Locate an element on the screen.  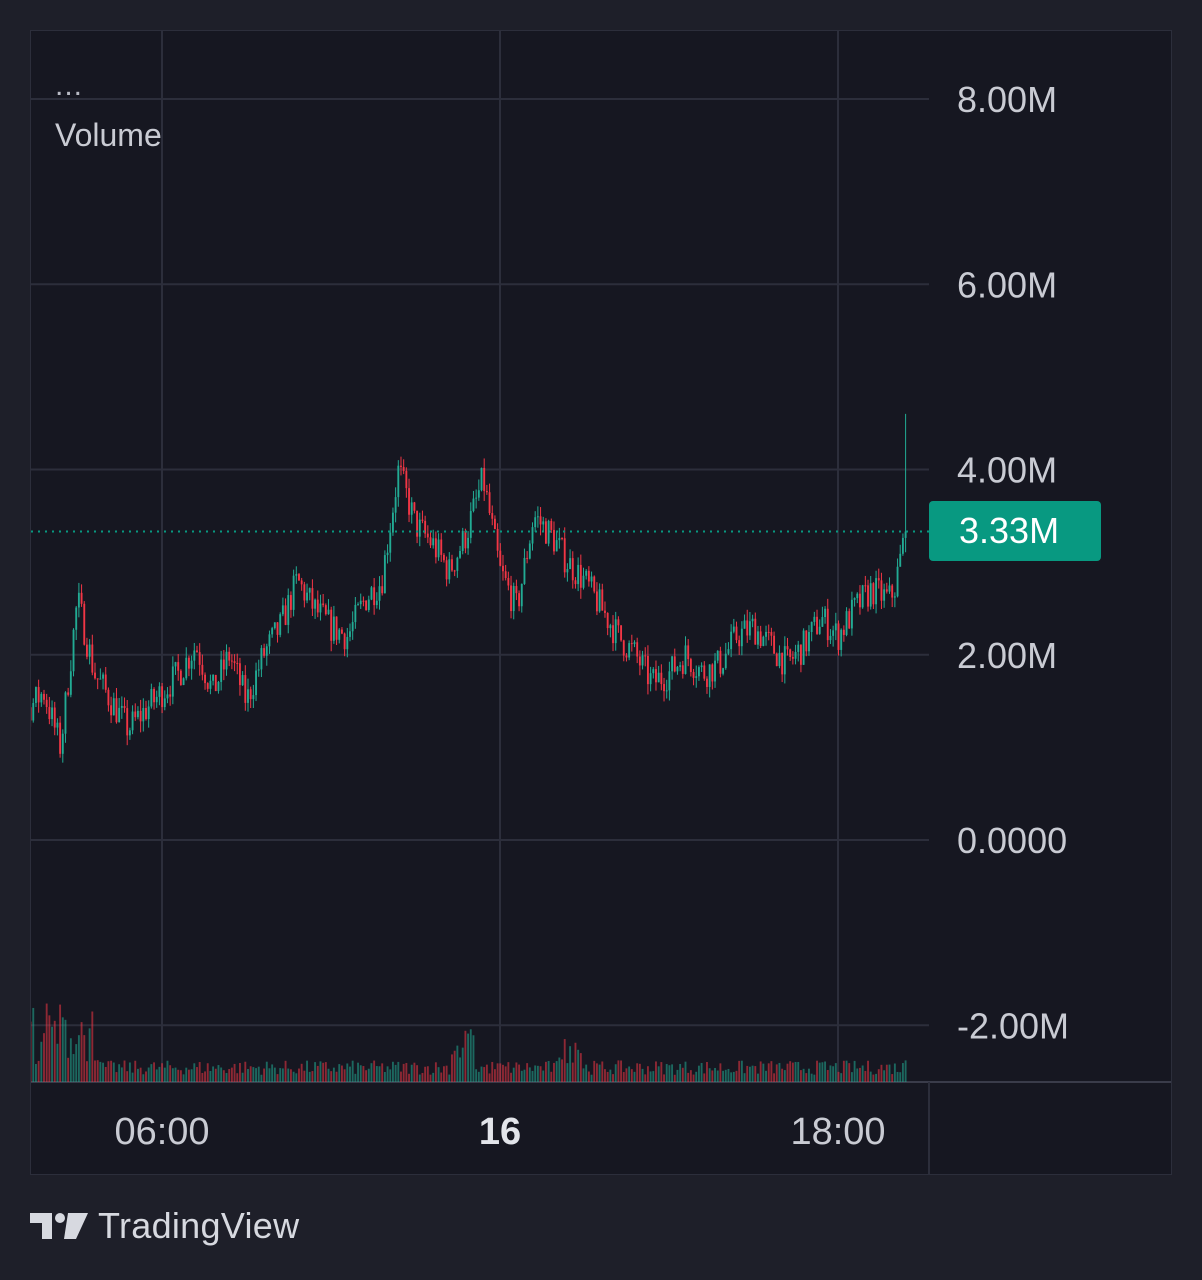
y-tick-label: 6.00M is located at coordinates (1007, 284).